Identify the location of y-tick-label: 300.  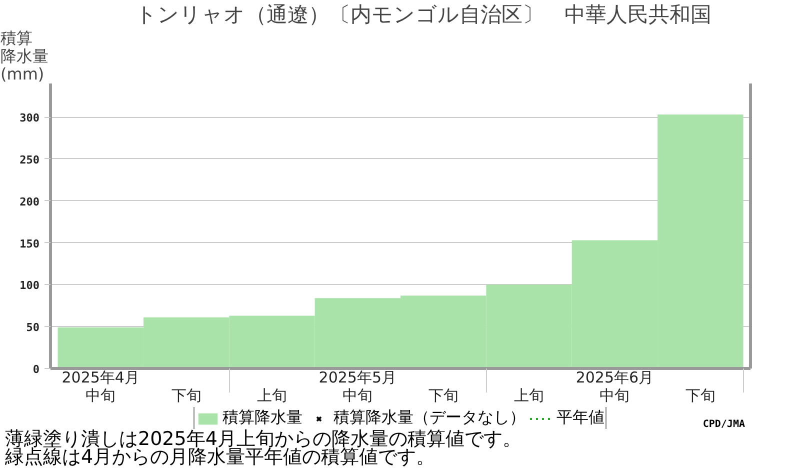
(30, 118).